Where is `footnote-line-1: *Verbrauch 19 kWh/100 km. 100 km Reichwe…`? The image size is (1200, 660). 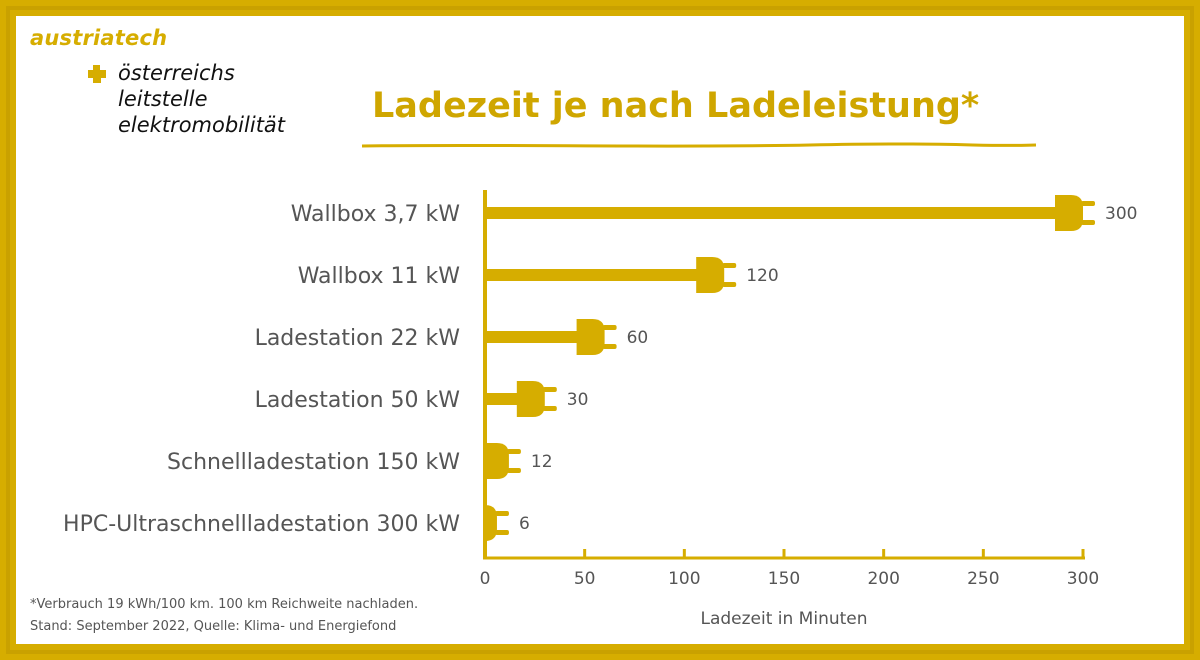 footnote-line-1: *Verbrauch 19 kWh/100 km. 100 km Reichwe… is located at coordinates (224, 604).